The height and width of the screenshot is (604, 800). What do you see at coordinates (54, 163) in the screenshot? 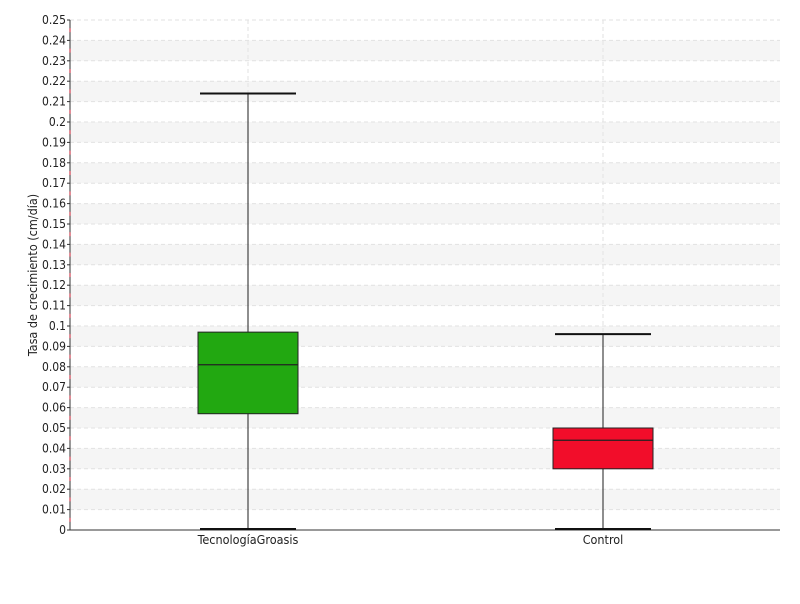
I see `y-tick-label: 0.18` at bounding box center [54, 163].